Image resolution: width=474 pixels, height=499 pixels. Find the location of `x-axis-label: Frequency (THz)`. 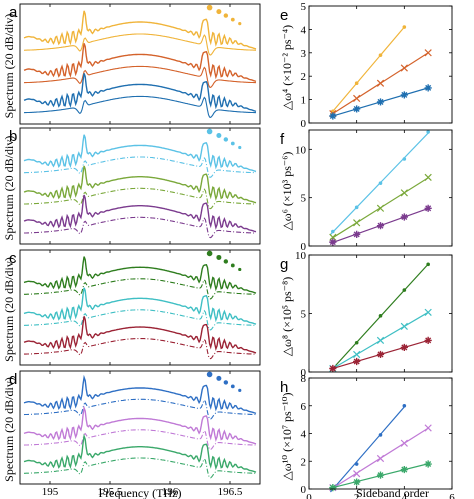

x-axis-label: Frequency (THz) is located at coordinates (140, 492).